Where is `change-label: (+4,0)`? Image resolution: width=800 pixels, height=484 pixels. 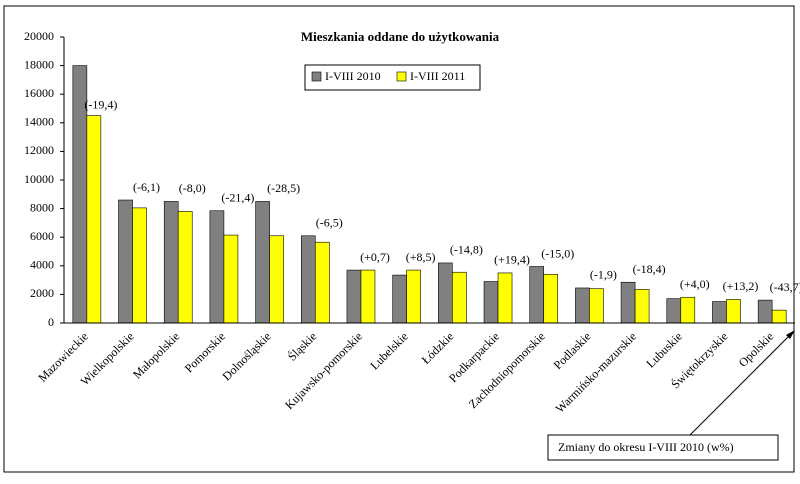
change-label: (+4,0) is located at coordinates (695, 284).